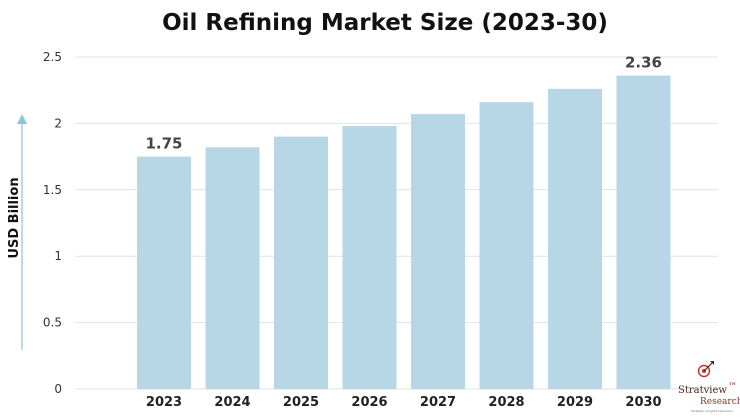  What do you see at coordinates (705, 369) in the screenshot?
I see `target-dart-icon` at bounding box center [705, 369].